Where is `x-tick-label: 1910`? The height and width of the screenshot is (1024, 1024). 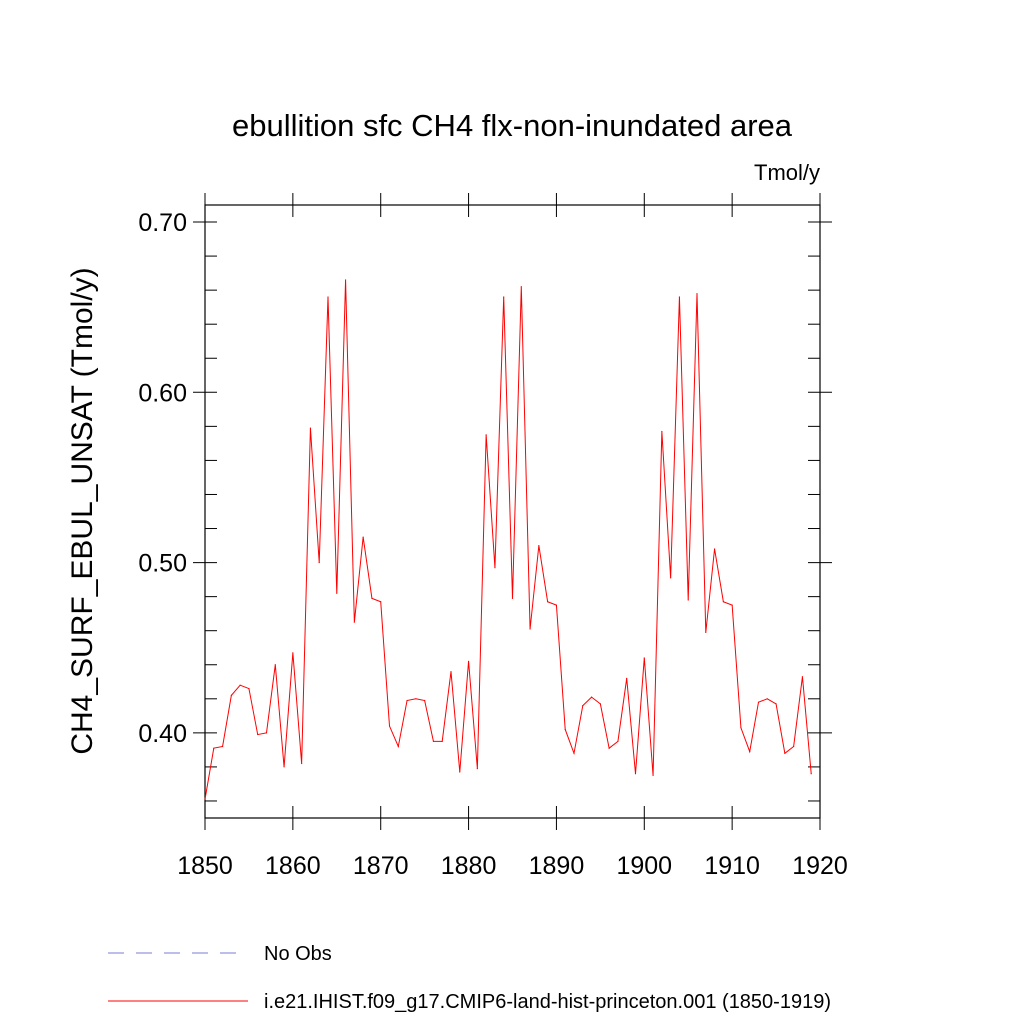
x-tick-label: 1910 is located at coordinates (732, 866).